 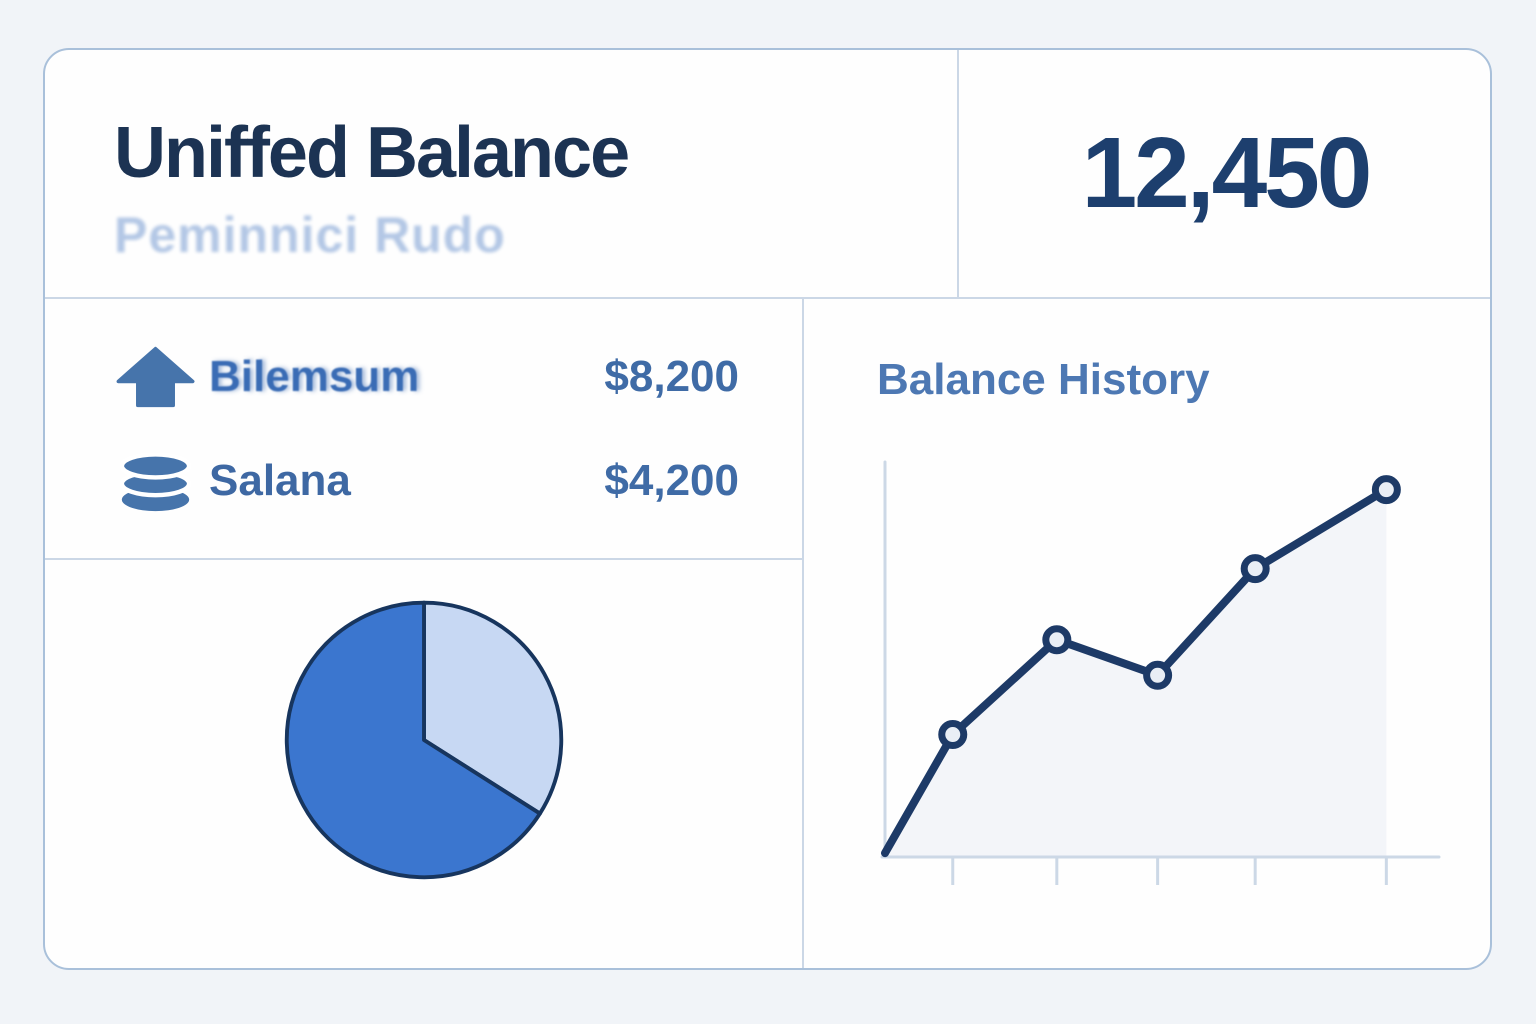 I want to click on line-series, so click(x=1136, y=671).